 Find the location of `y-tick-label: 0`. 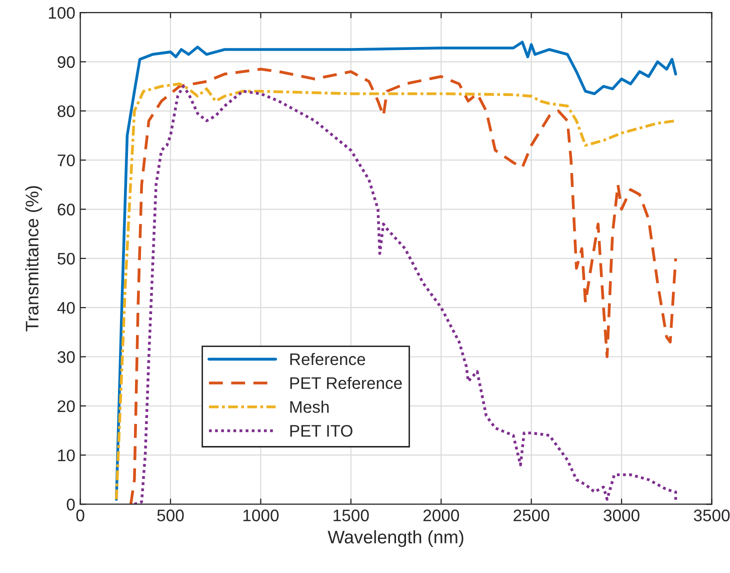

y-tick-label: 0 is located at coordinates (70, 504).